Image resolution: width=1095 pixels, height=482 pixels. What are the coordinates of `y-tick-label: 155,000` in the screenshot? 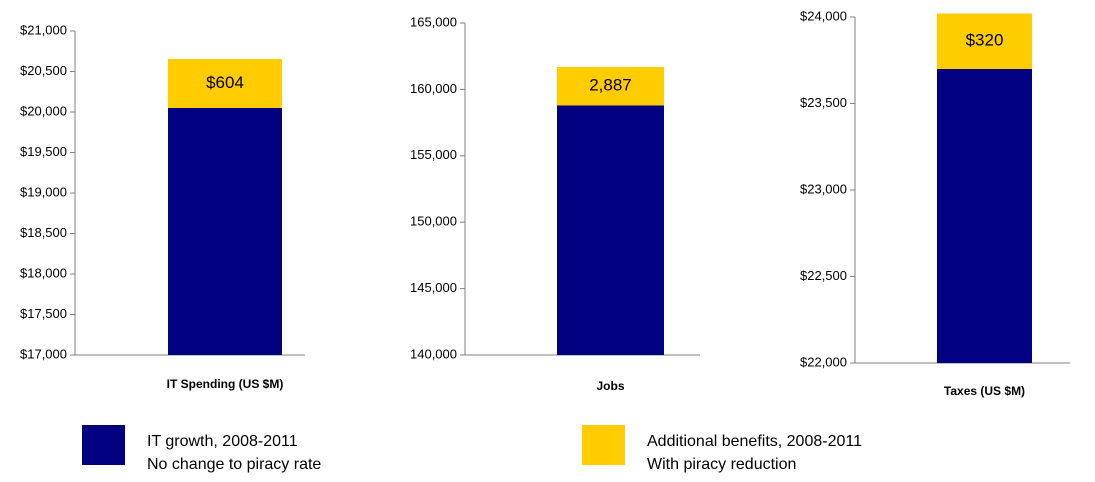 It's located at (433, 154).